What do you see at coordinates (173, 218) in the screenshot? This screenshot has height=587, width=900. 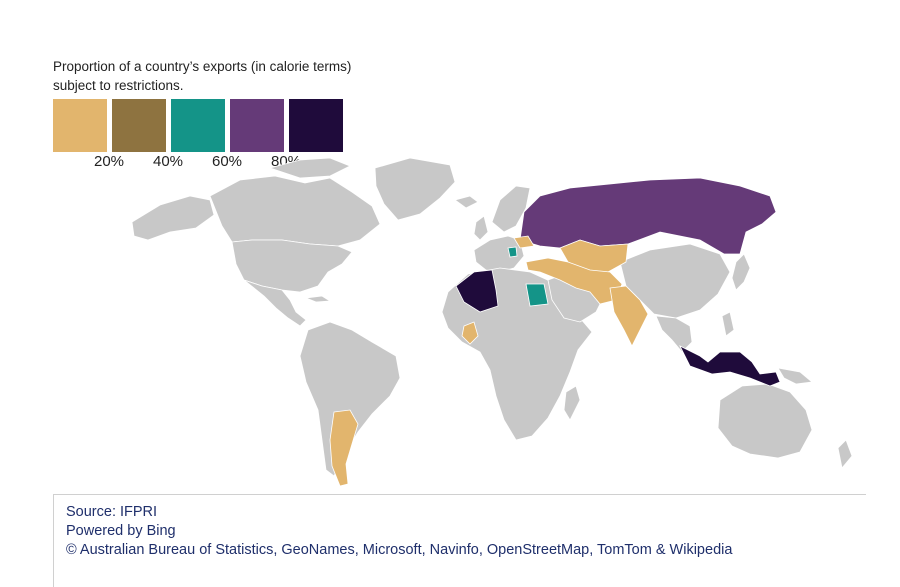 I see `alaska` at bounding box center [173, 218].